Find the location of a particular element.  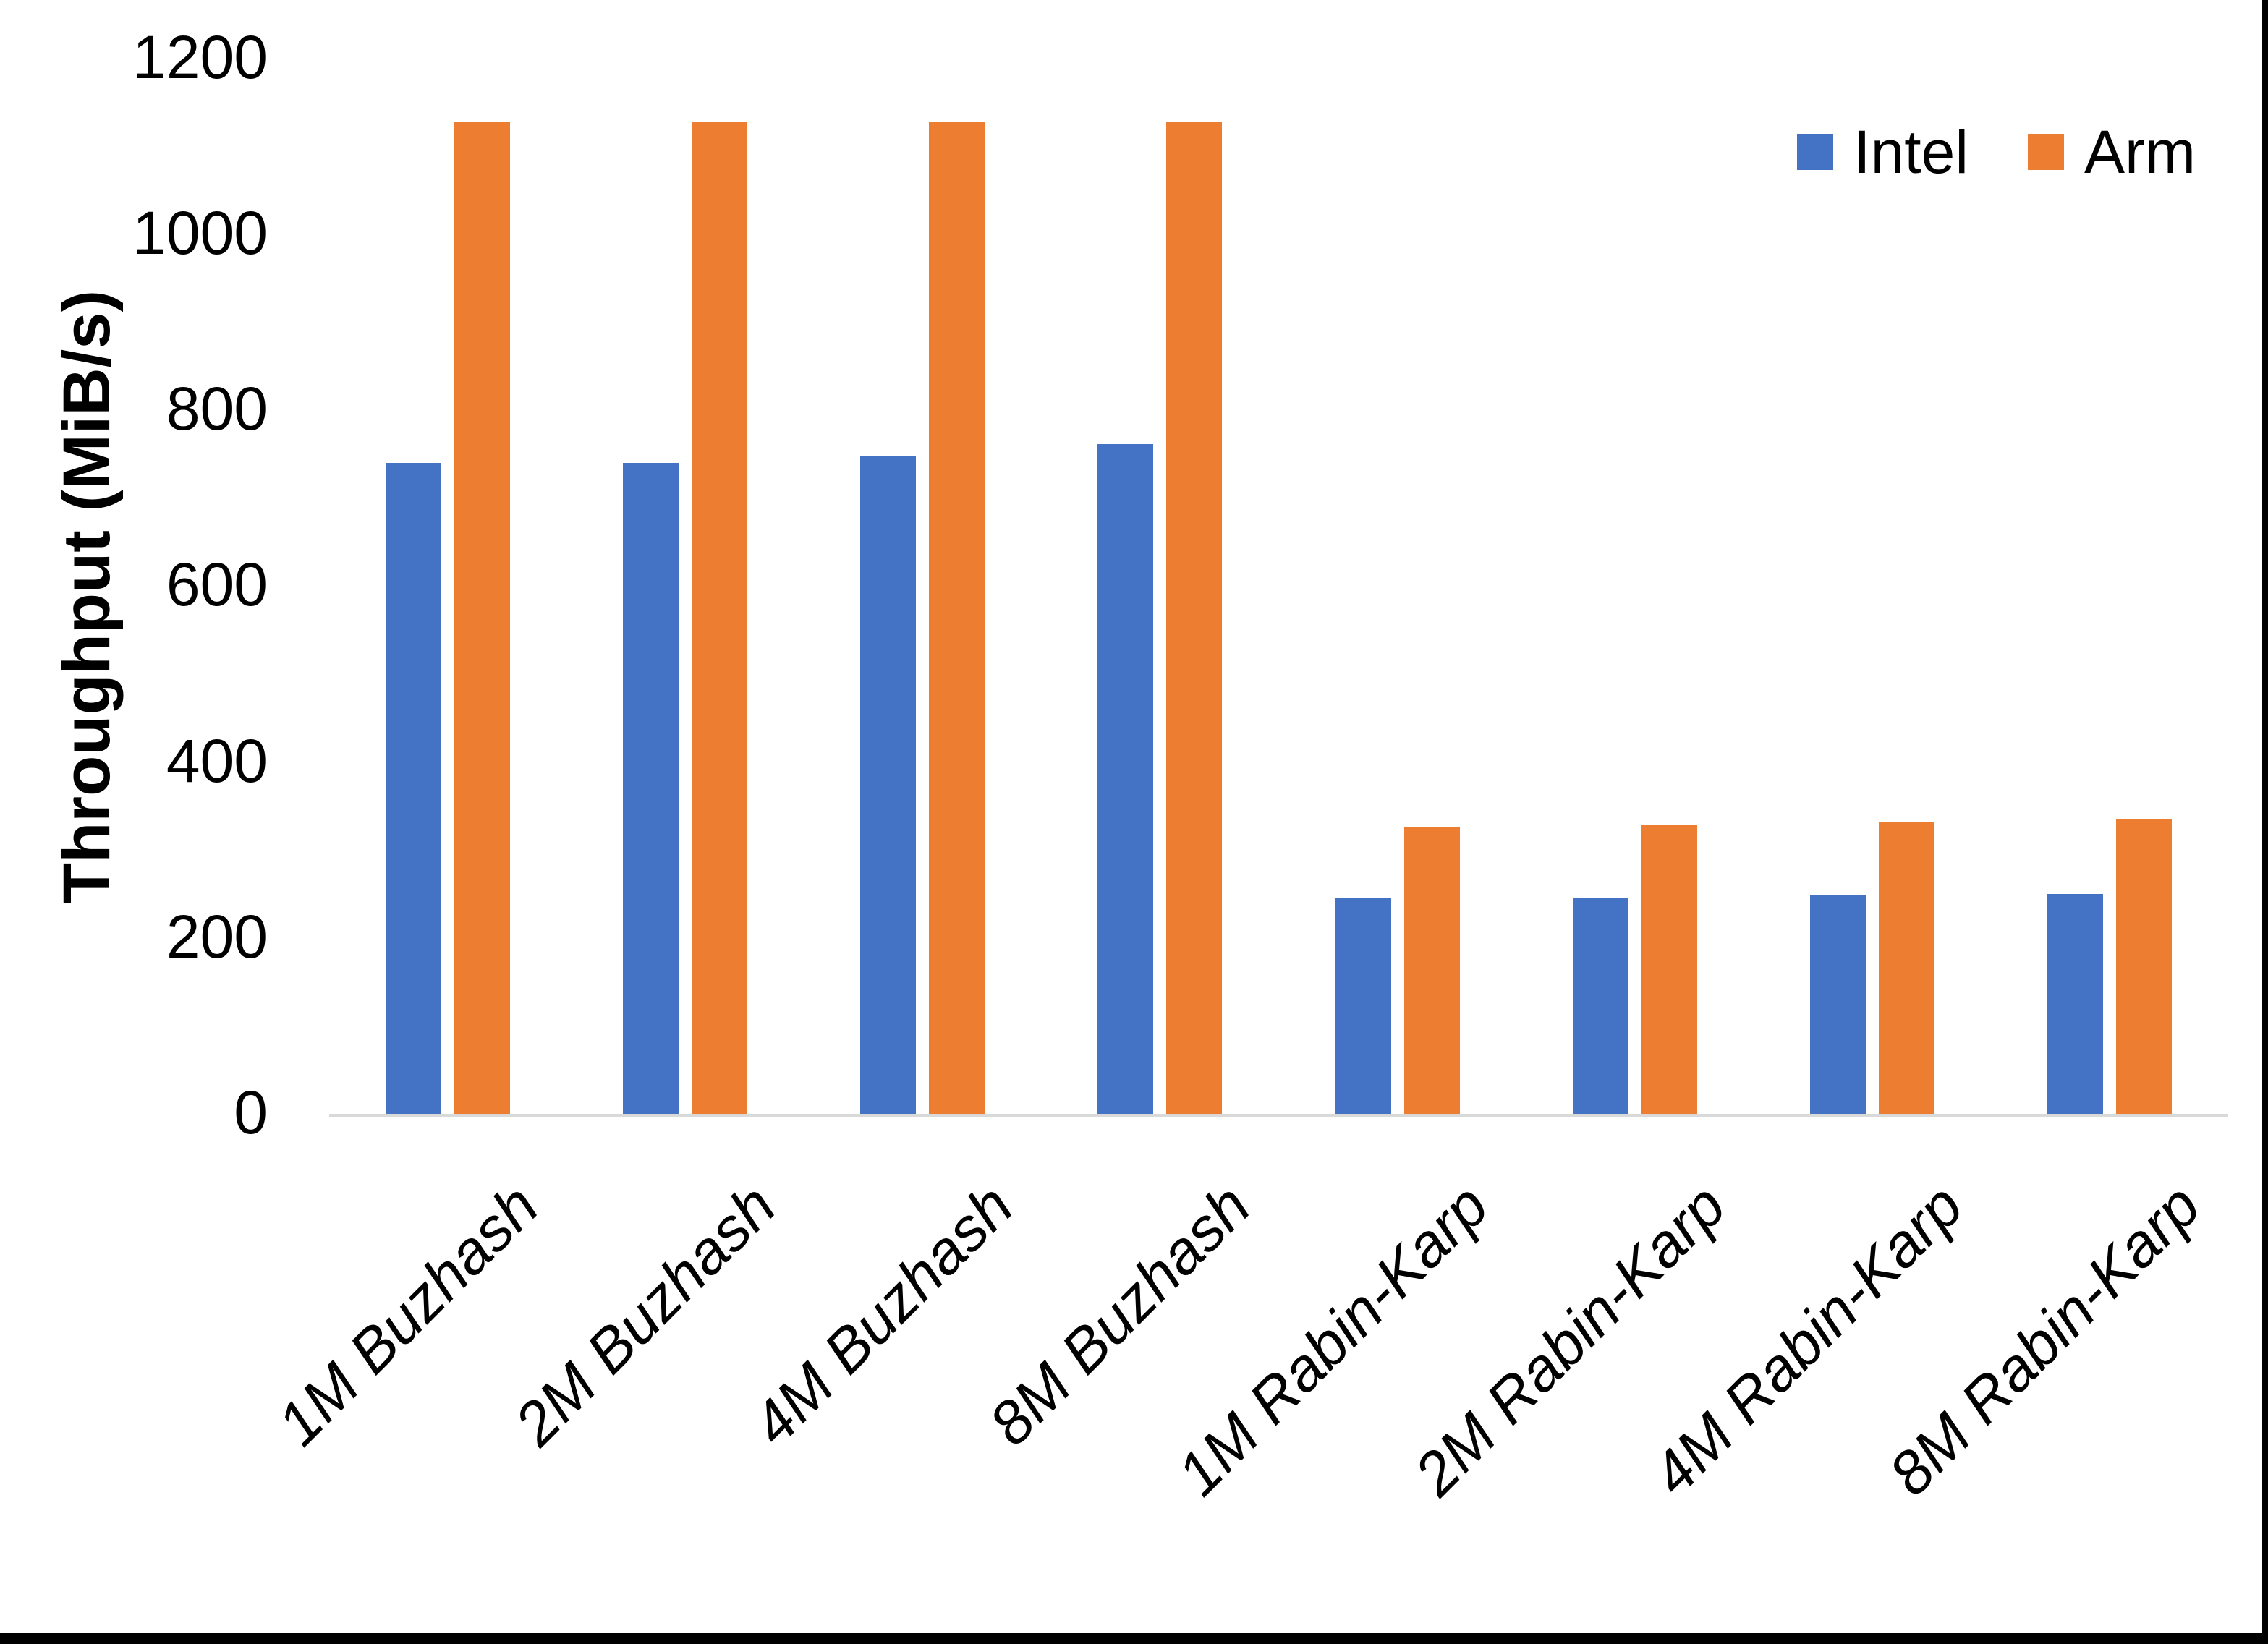

bar-intel-2m-rabin-karp is located at coordinates (1600, 1006).